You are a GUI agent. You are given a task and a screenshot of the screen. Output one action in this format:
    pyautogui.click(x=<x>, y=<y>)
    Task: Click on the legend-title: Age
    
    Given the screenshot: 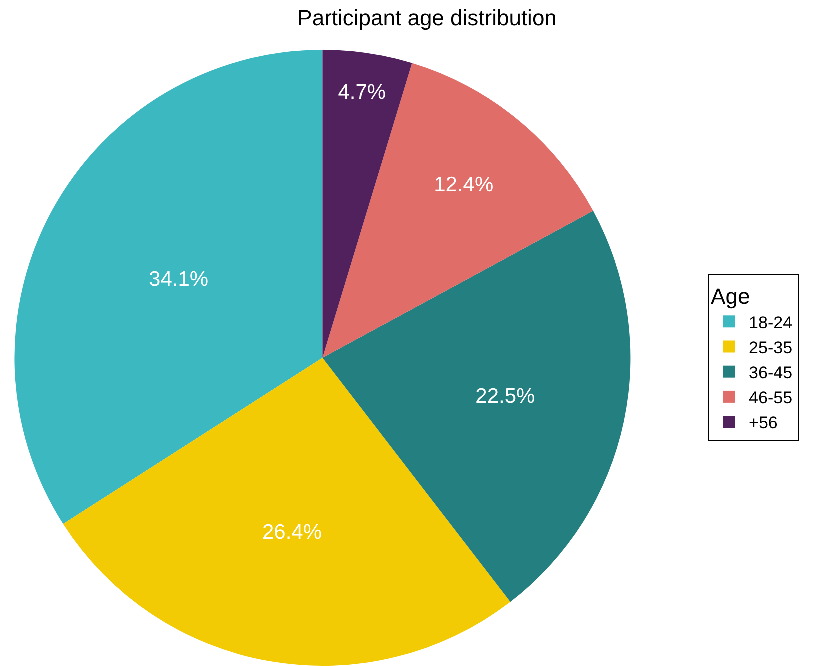 What is the action you would take?
    pyautogui.click(x=730, y=297)
    